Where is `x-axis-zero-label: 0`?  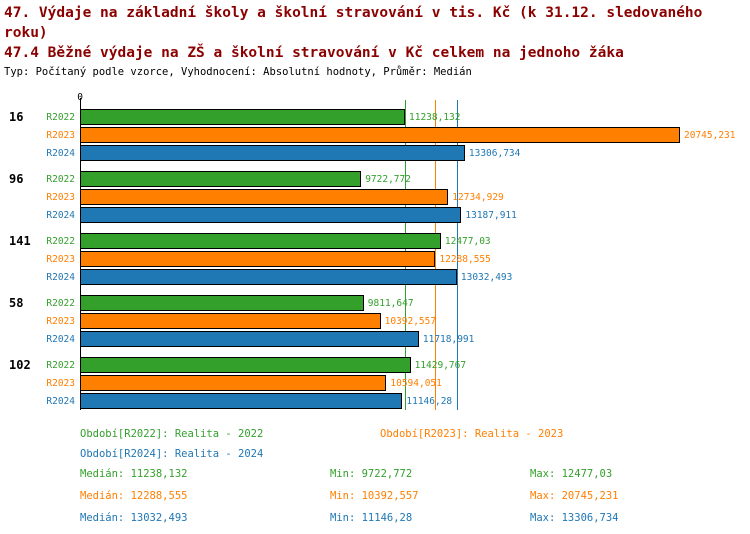 x-axis-zero-label: 0 is located at coordinates (41, 97).